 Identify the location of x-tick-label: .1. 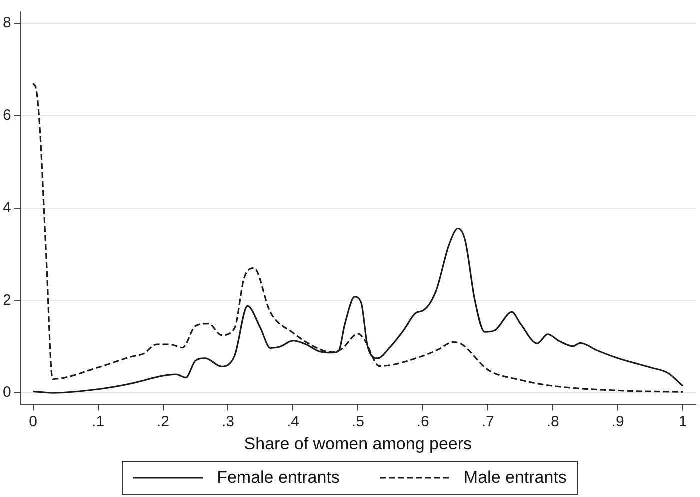
(98, 422).